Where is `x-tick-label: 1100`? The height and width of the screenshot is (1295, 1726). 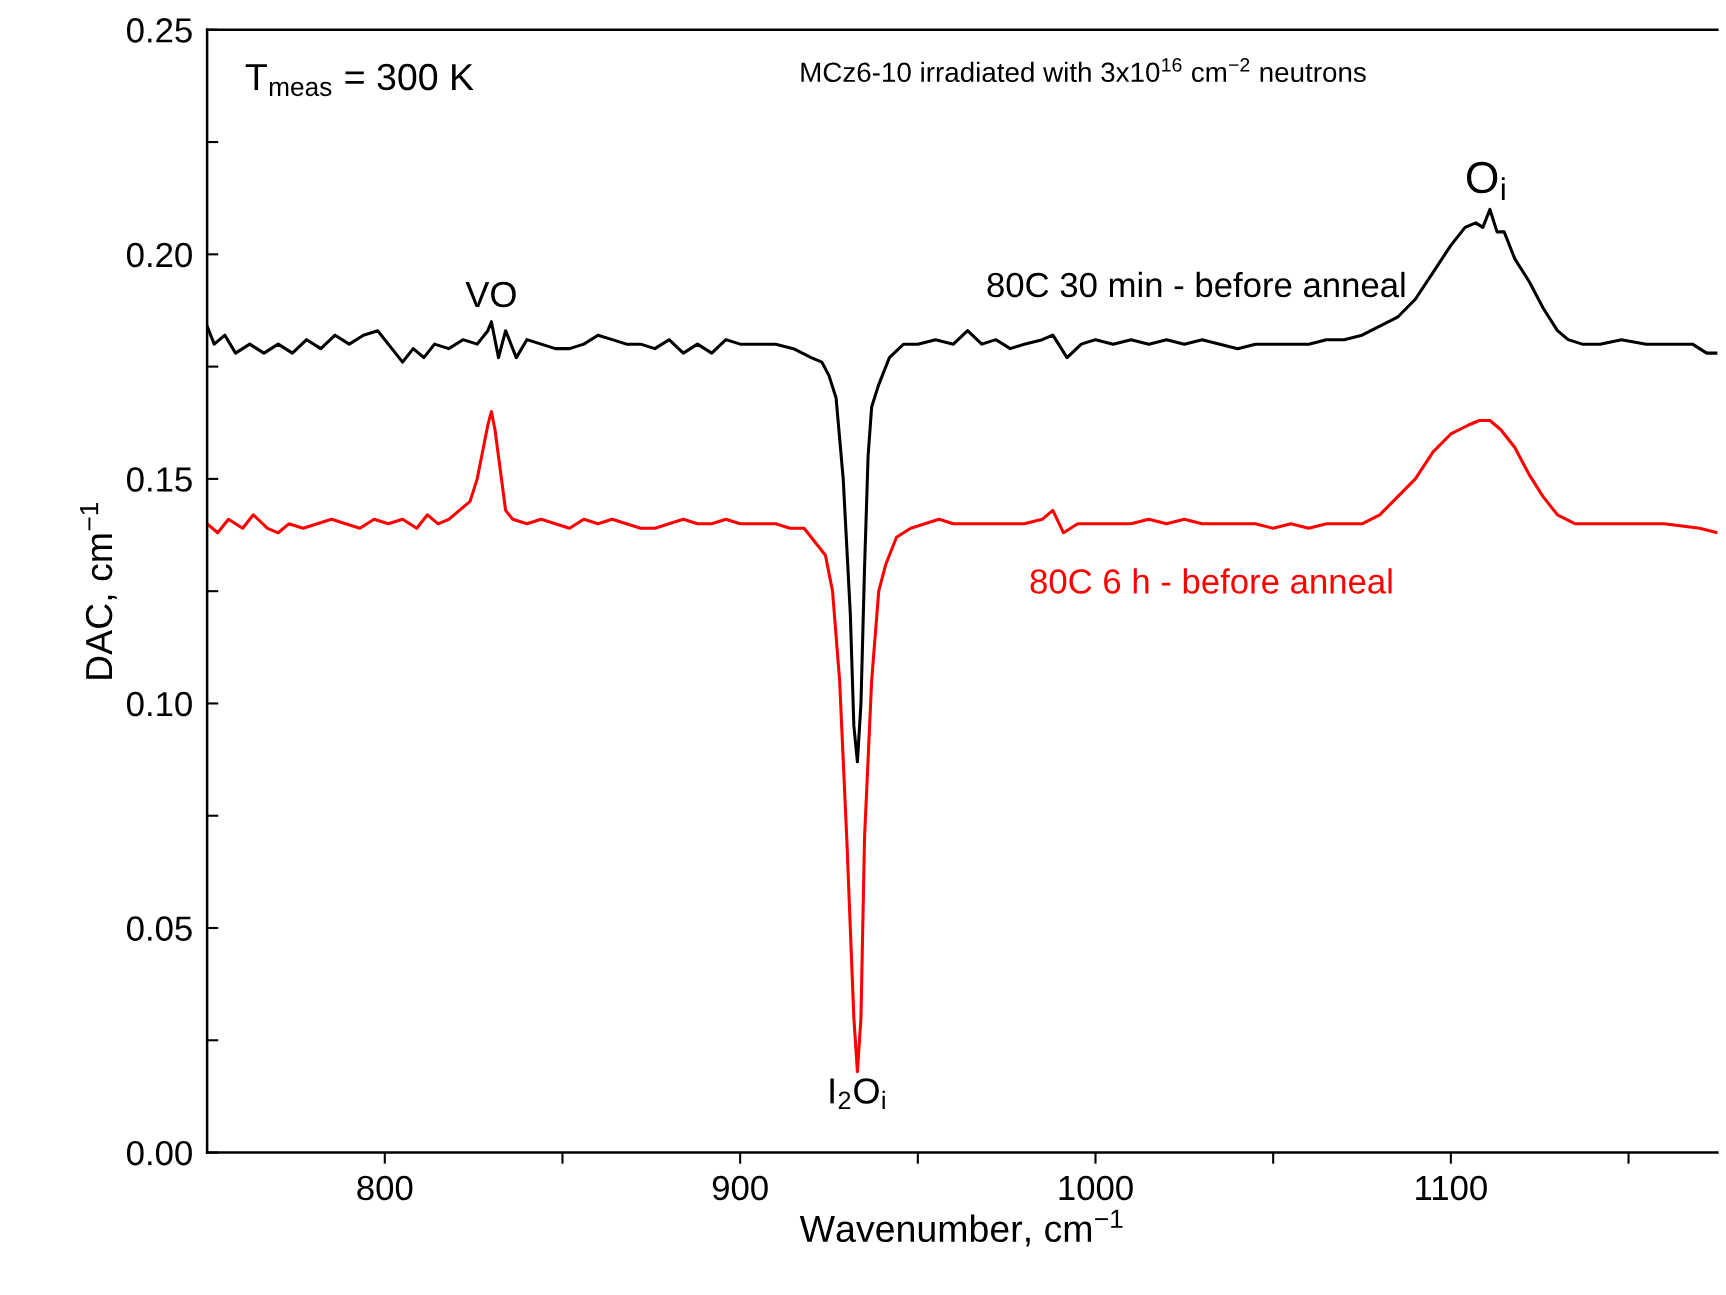
x-tick-label: 1100 is located at coordinates (1451, 1188).